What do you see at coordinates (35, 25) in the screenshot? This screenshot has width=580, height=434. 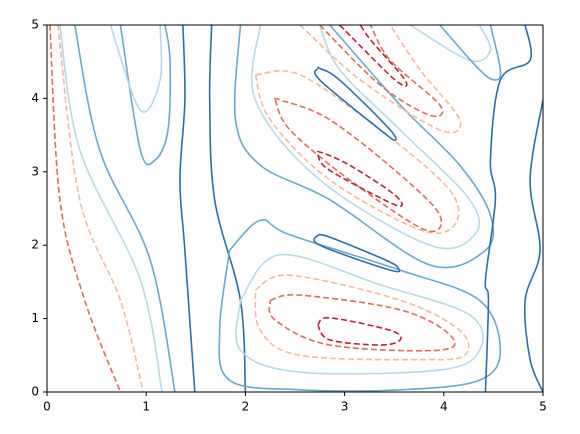 I see `y-tick-label: 5` at bounding box center [35, 25].